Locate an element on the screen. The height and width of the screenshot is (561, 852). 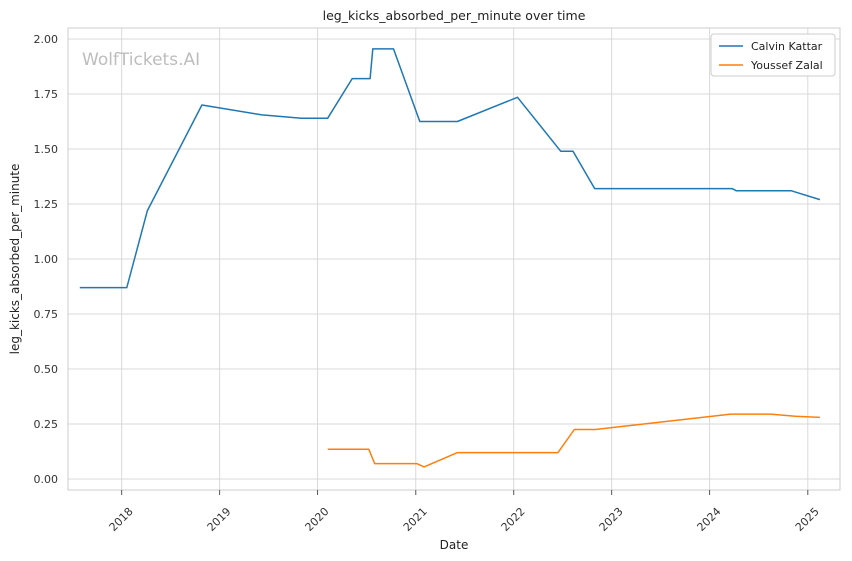
x-tick-label: 2018 is located at coordinates (121, 519).